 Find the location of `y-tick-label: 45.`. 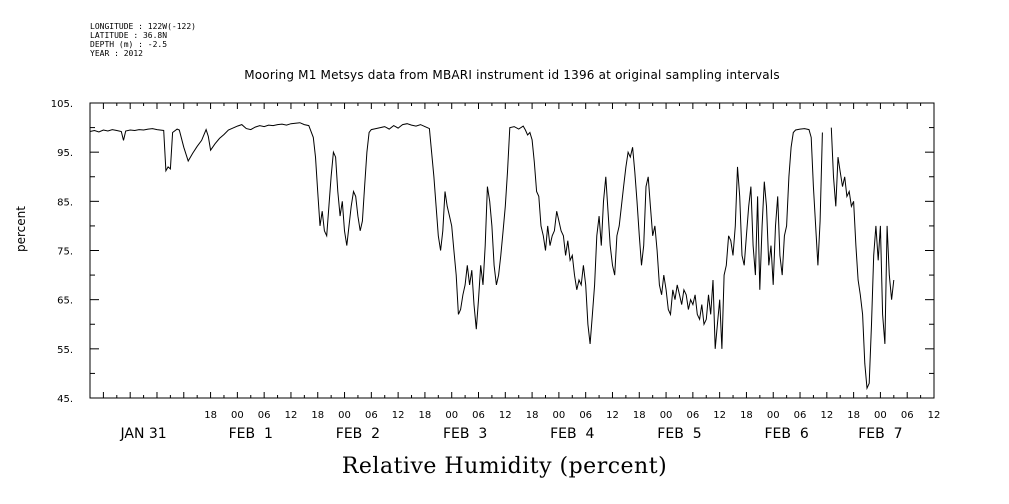

y-tick-label: 45. is located at coordinates (65, 399).